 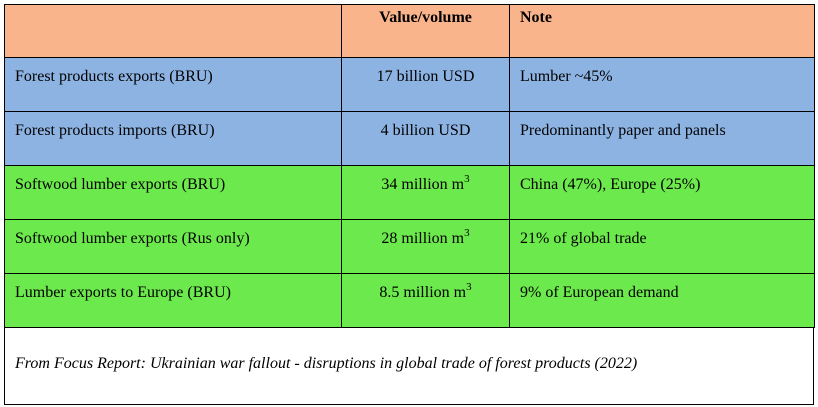 I want to click on row-value: 34 million m3, so click(x=426, y=181).